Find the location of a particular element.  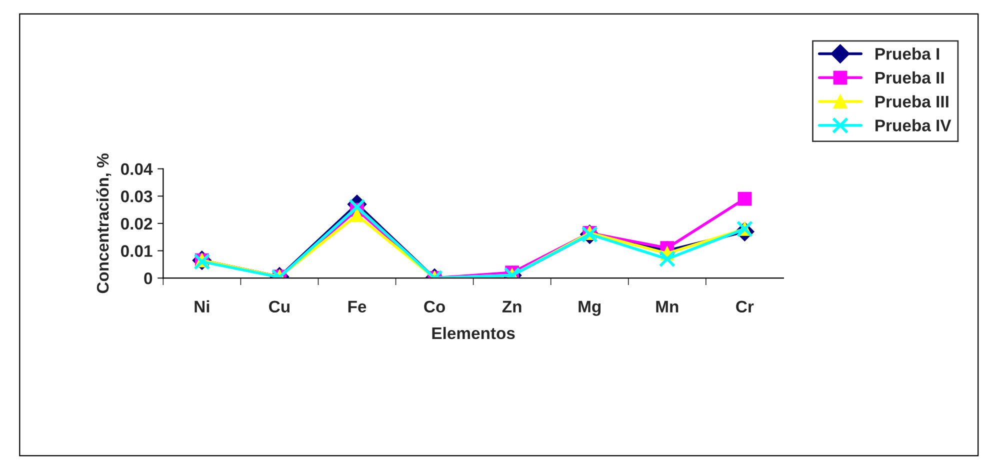

x-tick-label: Mn is located at coordinates (667, 306).